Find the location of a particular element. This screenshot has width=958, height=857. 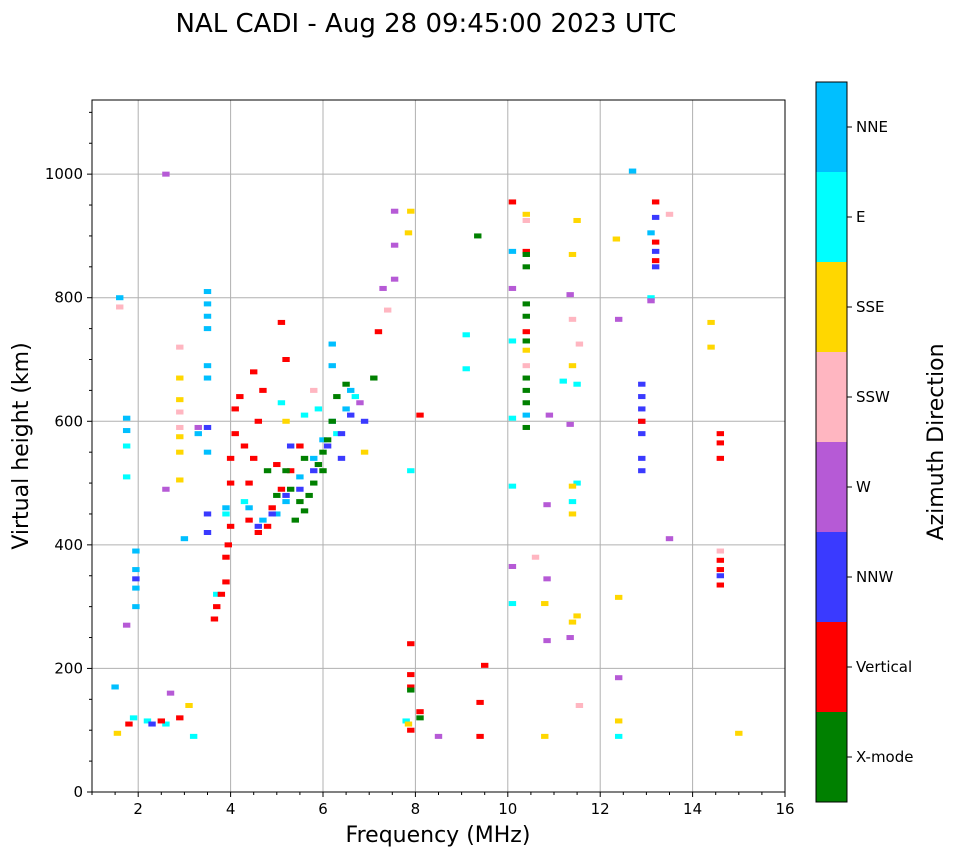

x-tick-label: 12 is located at coordinates (600, 809).